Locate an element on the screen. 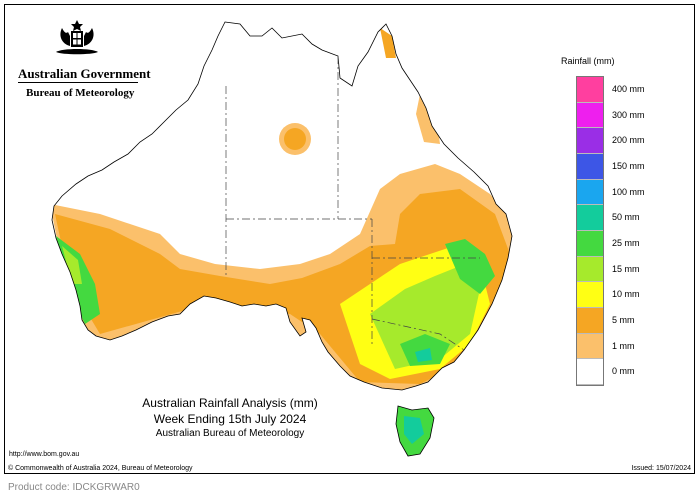 The width and height of the screenshot is (699, 497). rainfall-legend is located at coordinates (590, 231).